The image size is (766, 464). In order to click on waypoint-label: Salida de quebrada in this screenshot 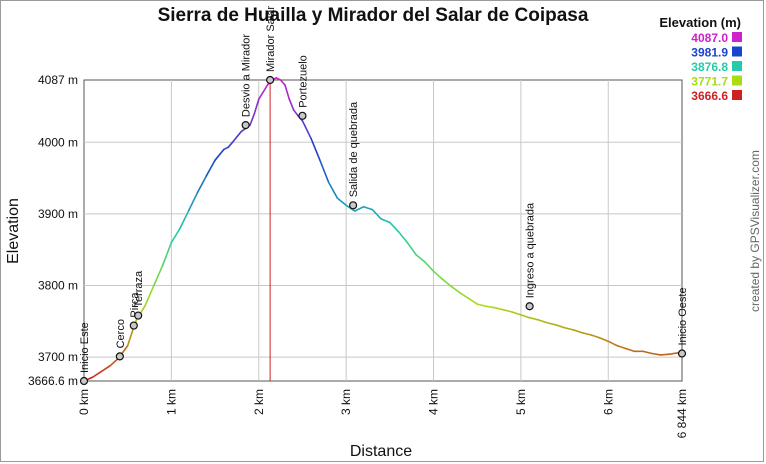, I will do `click(354, 149)`.